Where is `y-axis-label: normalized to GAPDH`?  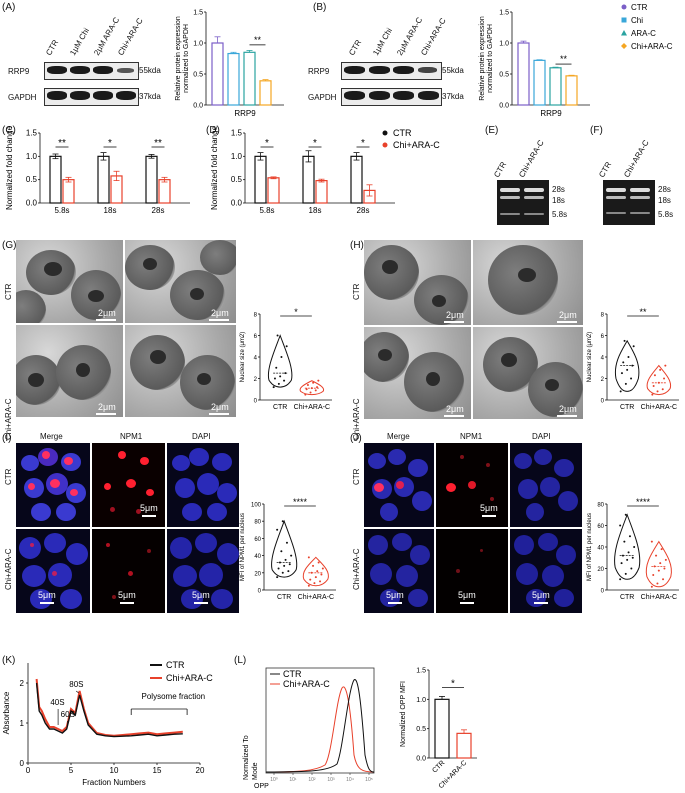
y-axis-label: normalized to GAPDH is located at coordinates (490, 58).